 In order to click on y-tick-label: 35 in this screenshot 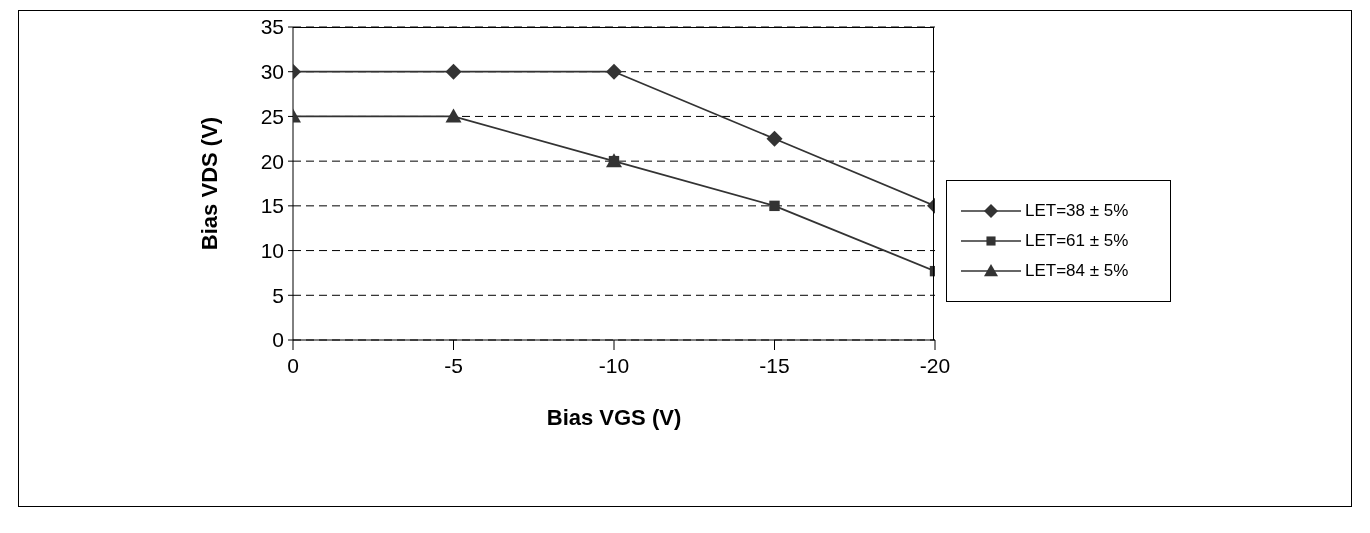, I will do `click(272, 27)`.